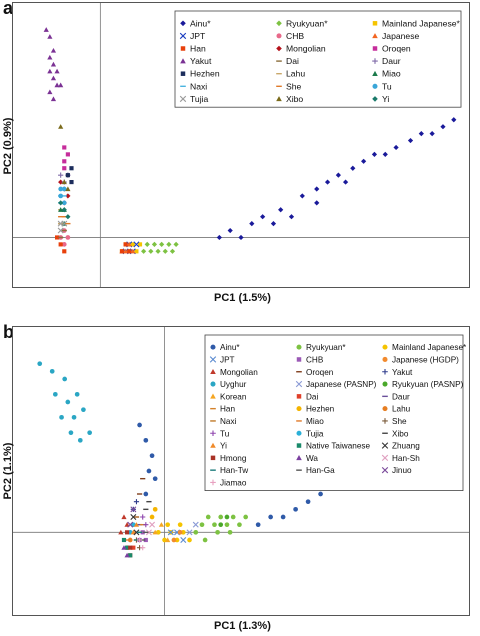 The image size is (480, 636). Describe the element at coordinates (299, 445) in the screenshot. I see `legend-marker-native-taiwanese` at that location.